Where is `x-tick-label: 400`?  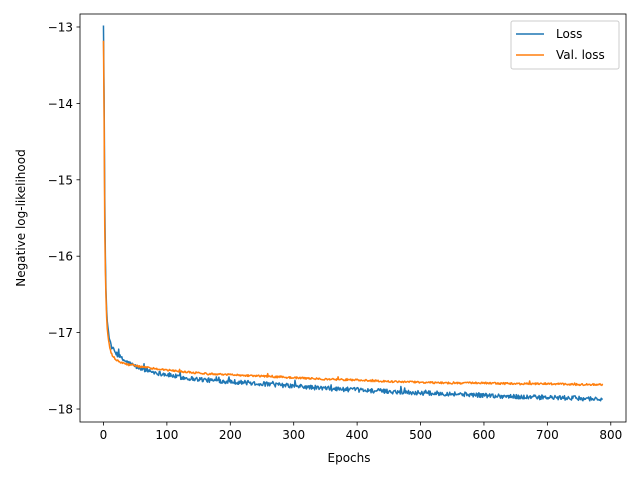
x-tick-label: 400 is located at coordinates (357, 435).